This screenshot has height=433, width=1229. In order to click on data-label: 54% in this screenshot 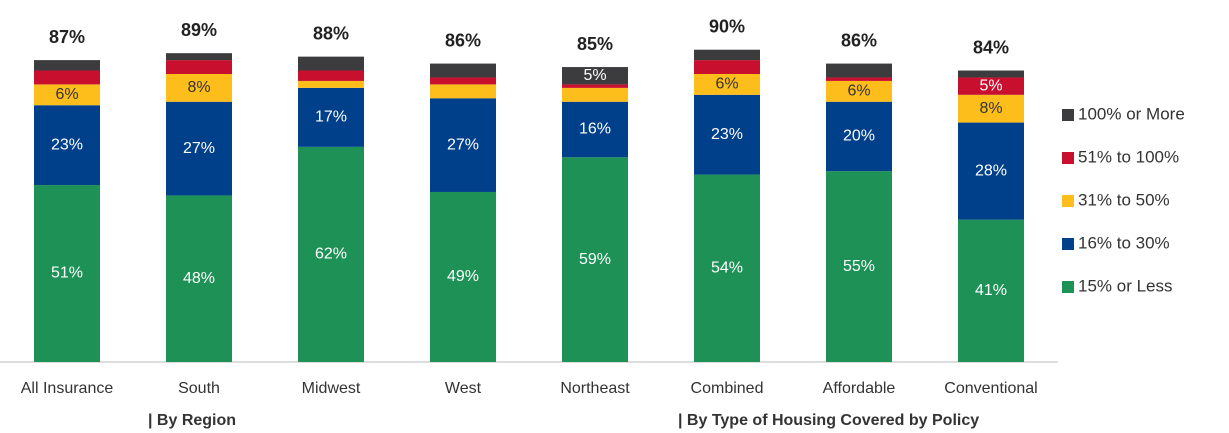, I will do `click(727, 268)`.